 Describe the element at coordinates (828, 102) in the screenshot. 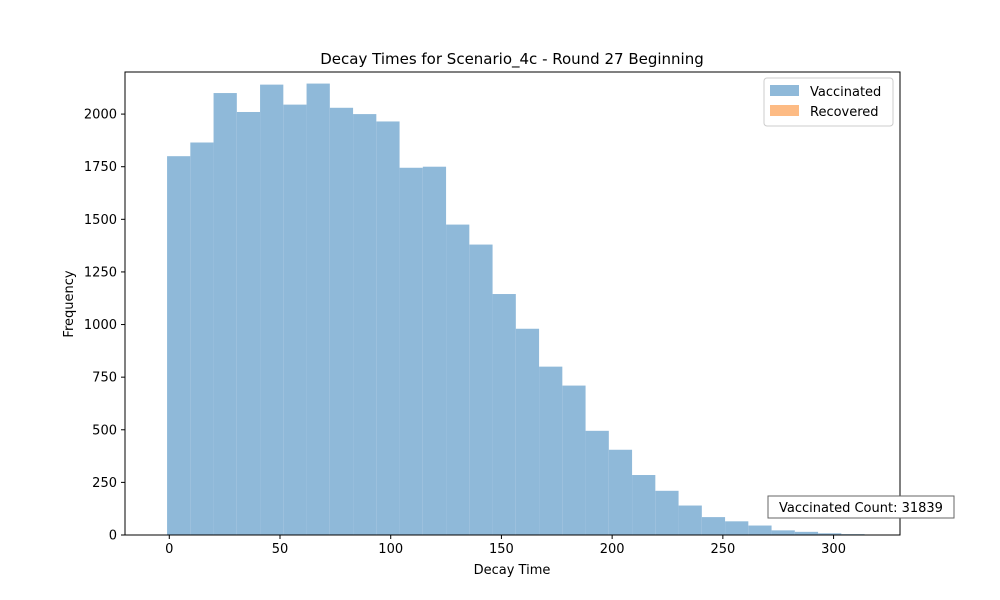

I see `legend: Vaccinated Recovered` at that location.